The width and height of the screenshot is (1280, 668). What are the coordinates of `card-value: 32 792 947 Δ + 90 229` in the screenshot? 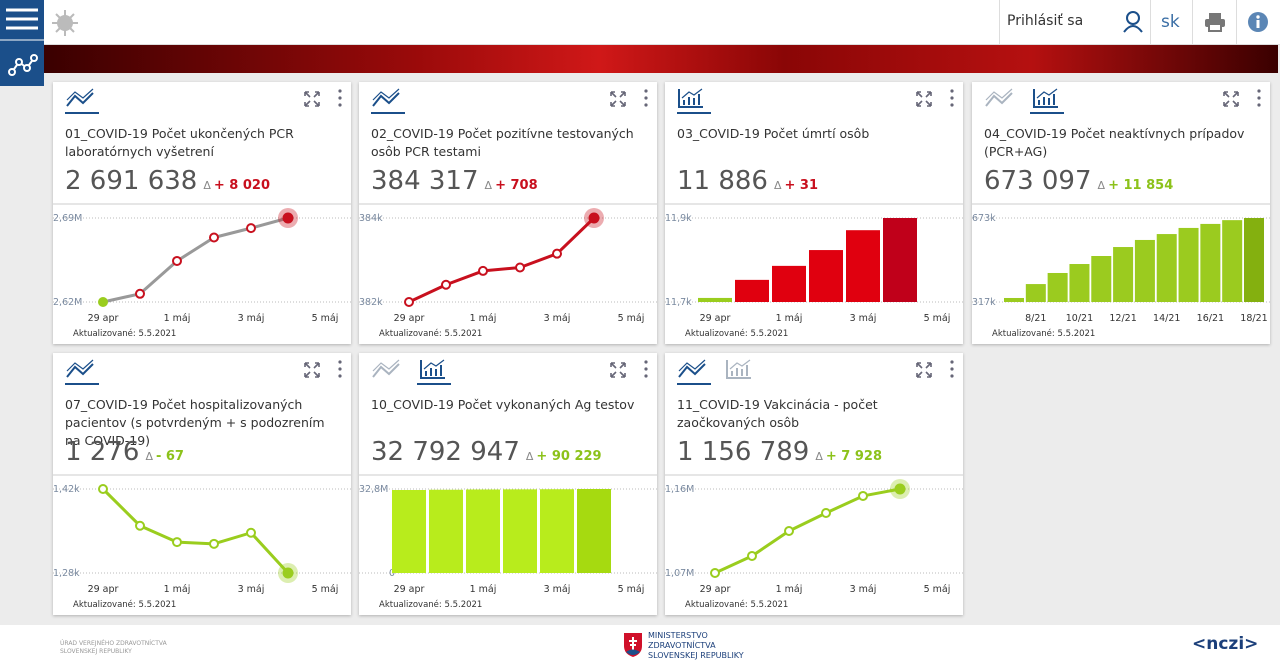 It's located at (486, 452).